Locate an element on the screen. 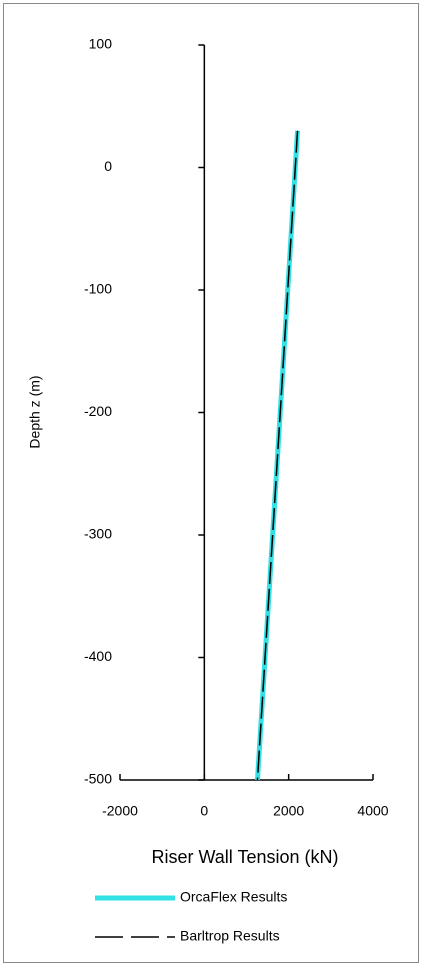 Image resolution: width=423 pixels, height=967 pixels. y-tick-label: 100 is located at coordinates (101, 44).